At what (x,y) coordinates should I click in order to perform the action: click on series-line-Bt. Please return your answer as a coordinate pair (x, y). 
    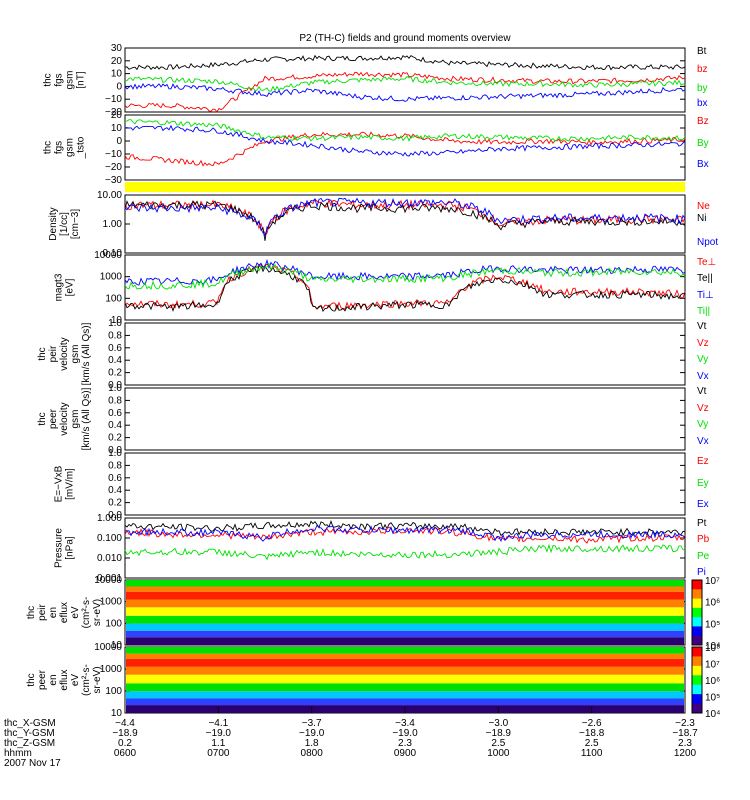
    Looking at the image, I should click on (405, 62).